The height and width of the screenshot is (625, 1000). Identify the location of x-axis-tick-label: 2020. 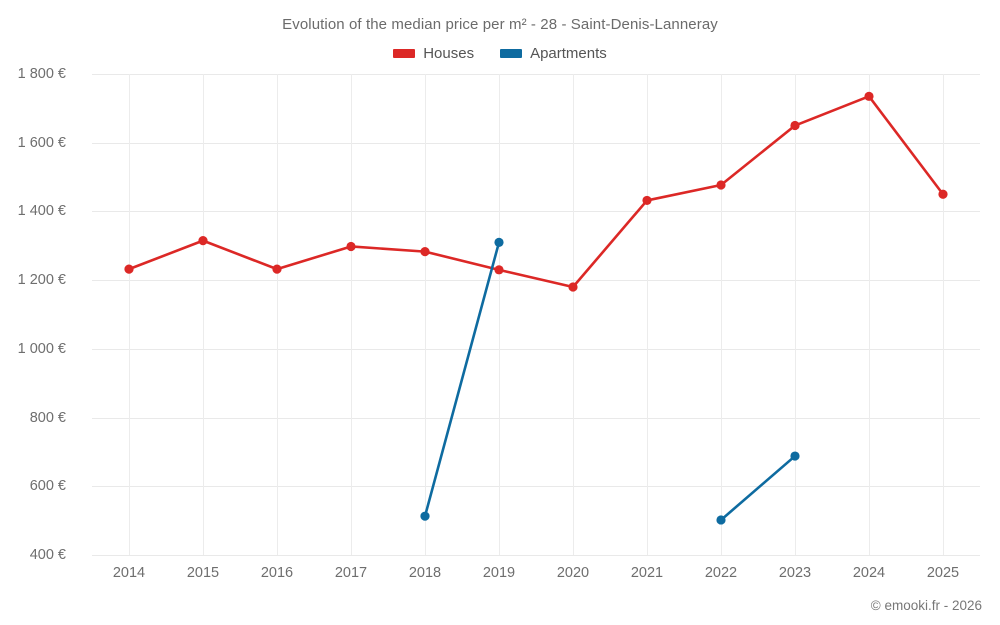
(573, 573).